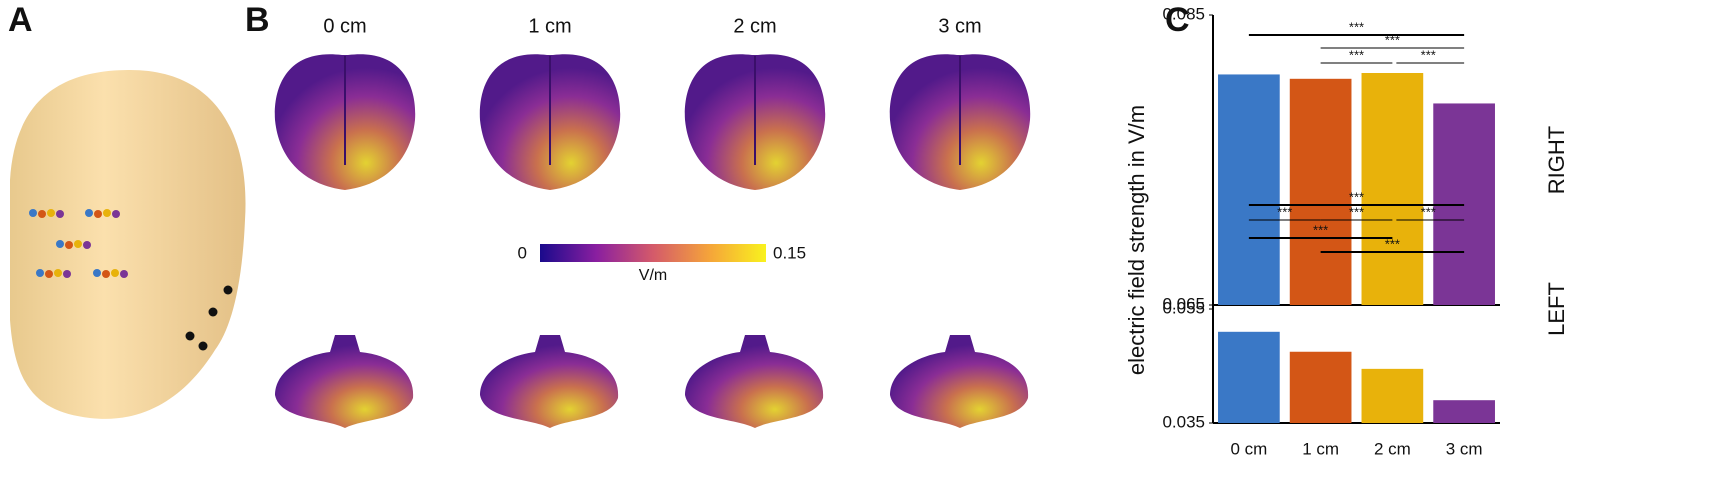  What do you see at coordinates (653, 253) in the screenshot?
I see `colorbar` at bounding box center [653, 253].